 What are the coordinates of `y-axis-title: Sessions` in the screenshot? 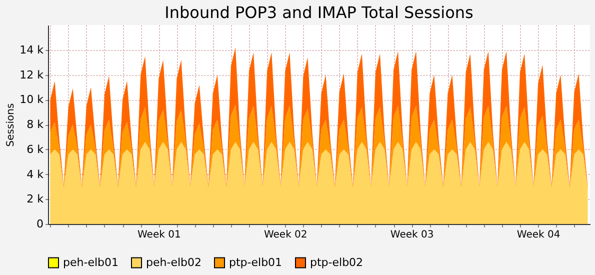 It's located at (11, 125).